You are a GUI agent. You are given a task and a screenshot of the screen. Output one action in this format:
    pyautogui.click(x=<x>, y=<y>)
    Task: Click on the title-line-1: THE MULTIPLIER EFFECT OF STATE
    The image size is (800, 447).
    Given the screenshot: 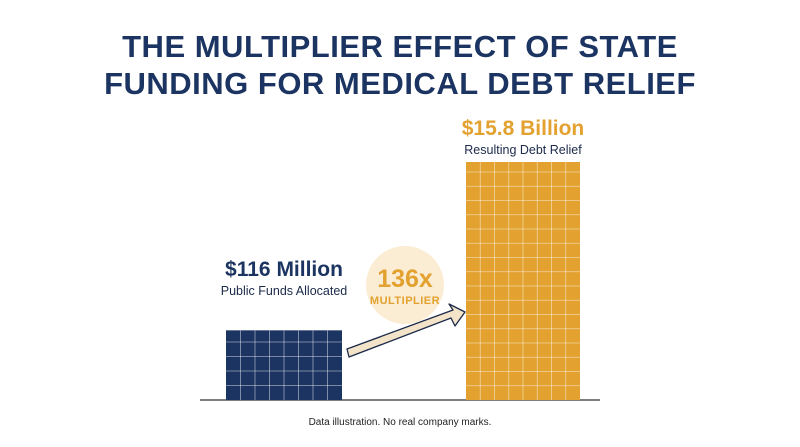 What is the action you would take?
    pyautogui.click(x=400, y=46)
    